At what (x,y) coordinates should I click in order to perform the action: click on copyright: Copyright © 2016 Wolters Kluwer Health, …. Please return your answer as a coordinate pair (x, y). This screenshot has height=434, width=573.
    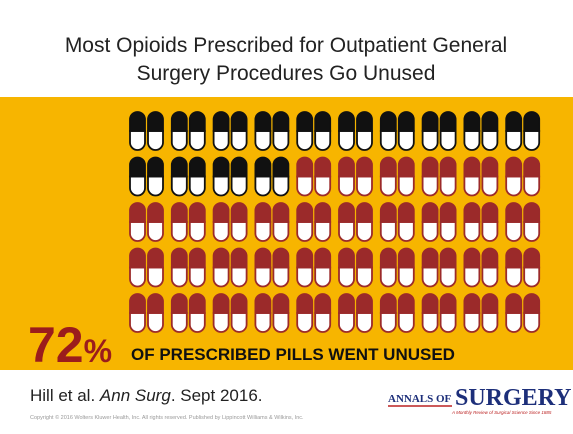
    Looking at the image, I should click on (167, 417).